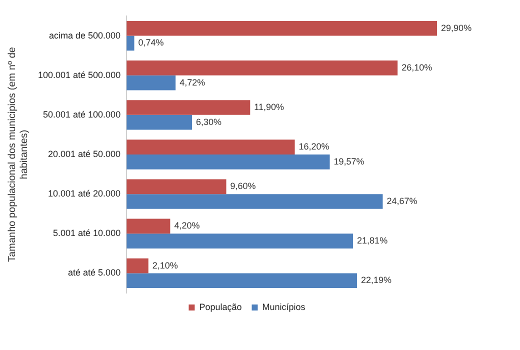 The width and height of the screenshot is (520, 350). What do you see at coordinates (417, 67) in the screenshot?
I see `data-label: 26,10%` at bounding box center [417, 67].